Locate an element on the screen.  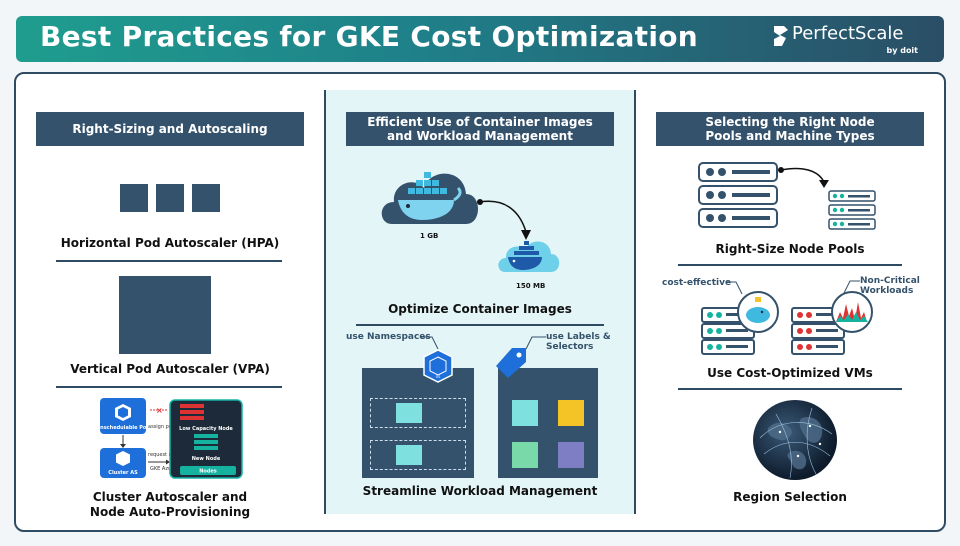
ca-cluster-as: Cluster AS is located at coordinates (123, 473).